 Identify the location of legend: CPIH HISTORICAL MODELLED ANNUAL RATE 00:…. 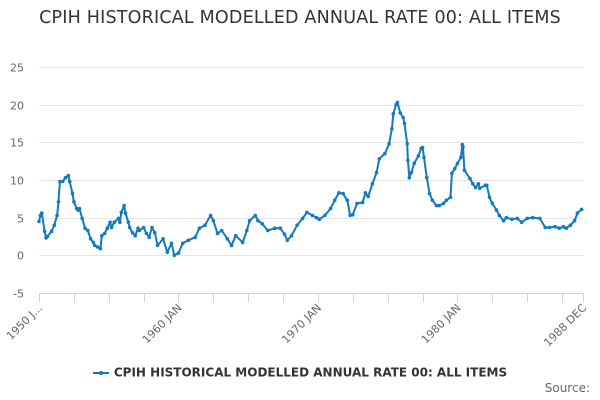
(300, 372).